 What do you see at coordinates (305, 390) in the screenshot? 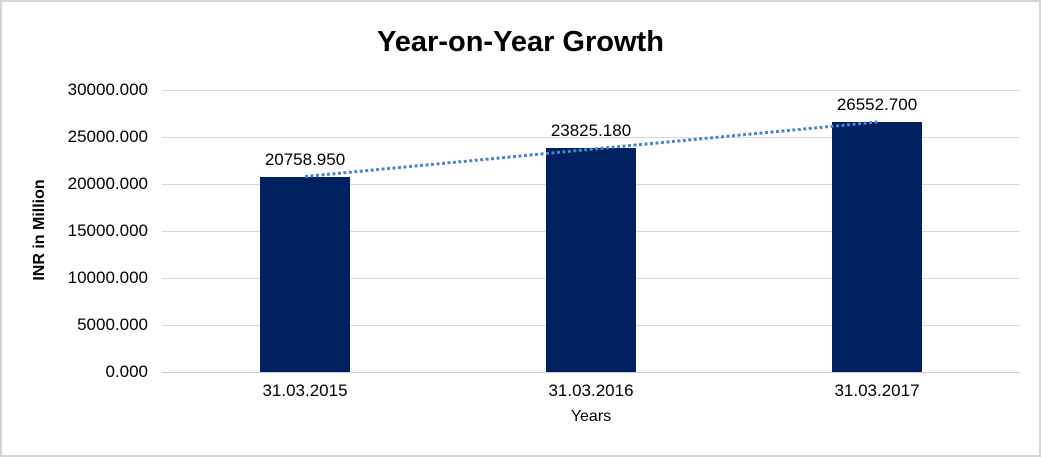
I see `x-tick-label: 31.03.2015` at bounding box center [305, 390].